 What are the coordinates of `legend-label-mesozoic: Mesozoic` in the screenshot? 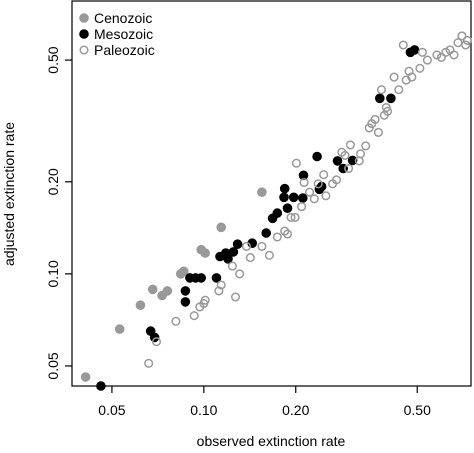 It's located at (123, 34).